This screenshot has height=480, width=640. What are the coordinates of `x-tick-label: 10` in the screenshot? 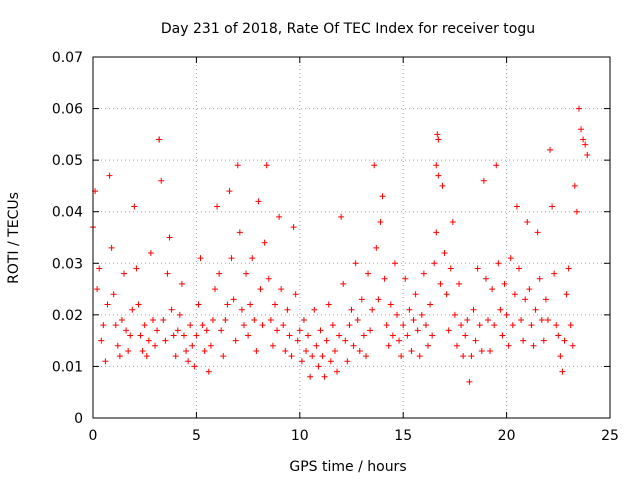 It's located at (300, 436).